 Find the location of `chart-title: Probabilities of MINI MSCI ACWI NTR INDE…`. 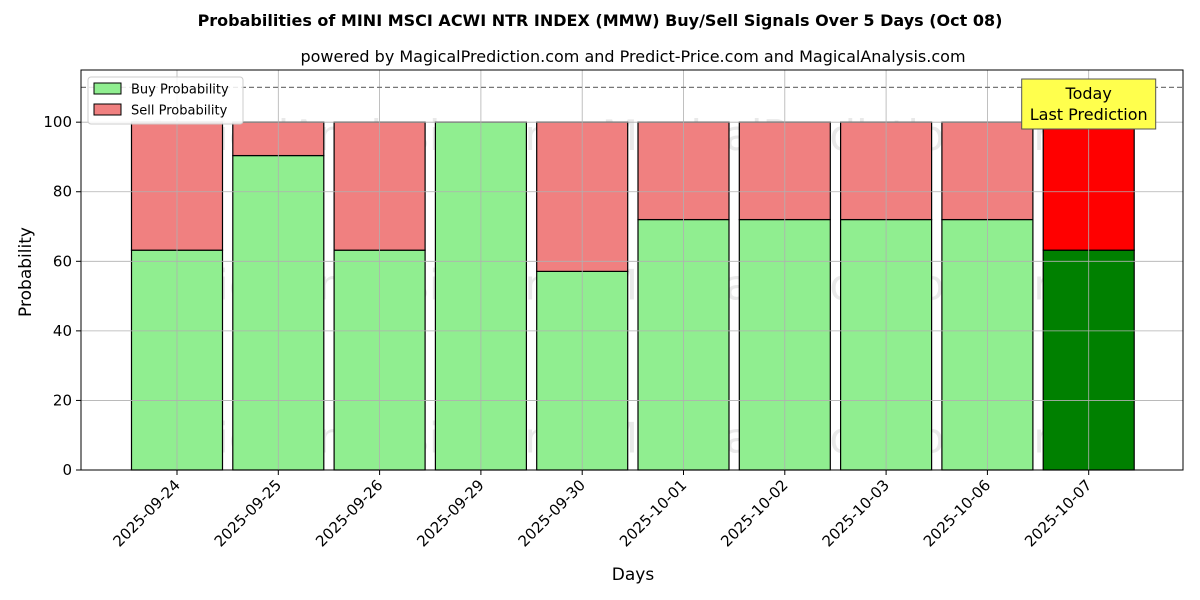

chart-title: Probabilities of MINI MSCI ACWI NTR INDE… is located at coordinates (600, 20).